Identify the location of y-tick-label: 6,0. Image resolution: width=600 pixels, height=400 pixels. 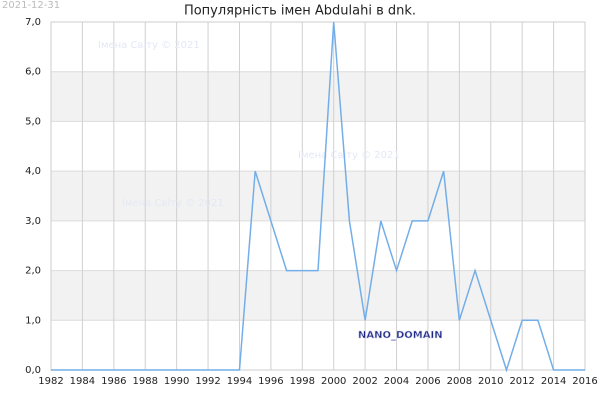
(33, 72).